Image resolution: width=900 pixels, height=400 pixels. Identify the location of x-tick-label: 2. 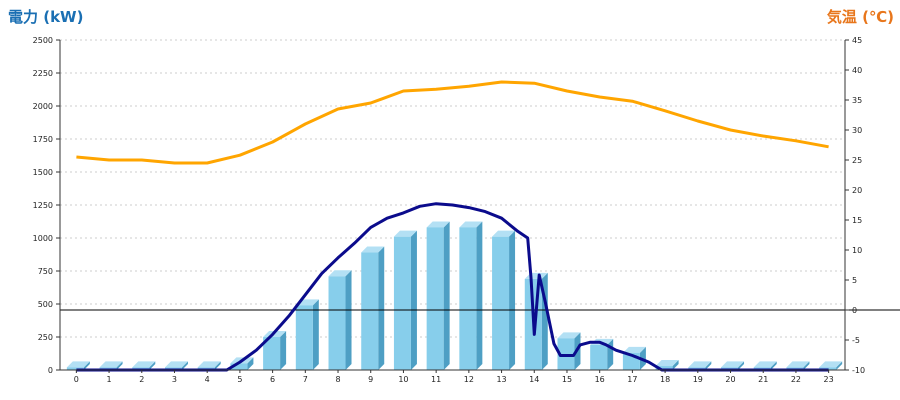
(141, 379).